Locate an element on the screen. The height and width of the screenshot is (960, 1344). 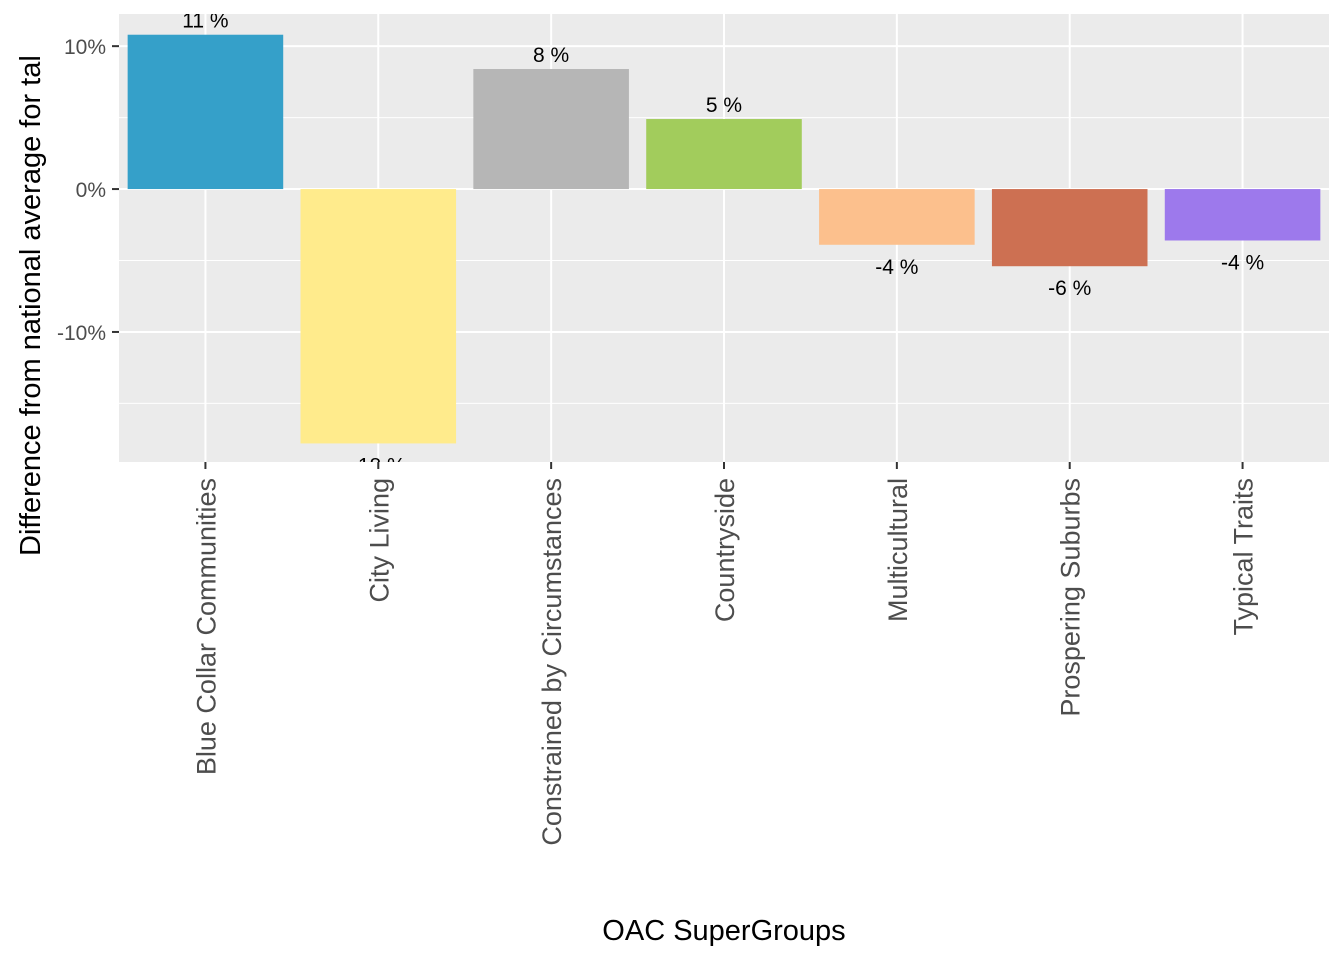
x-tick-label: Countryside is located at coordinates (725, 550).